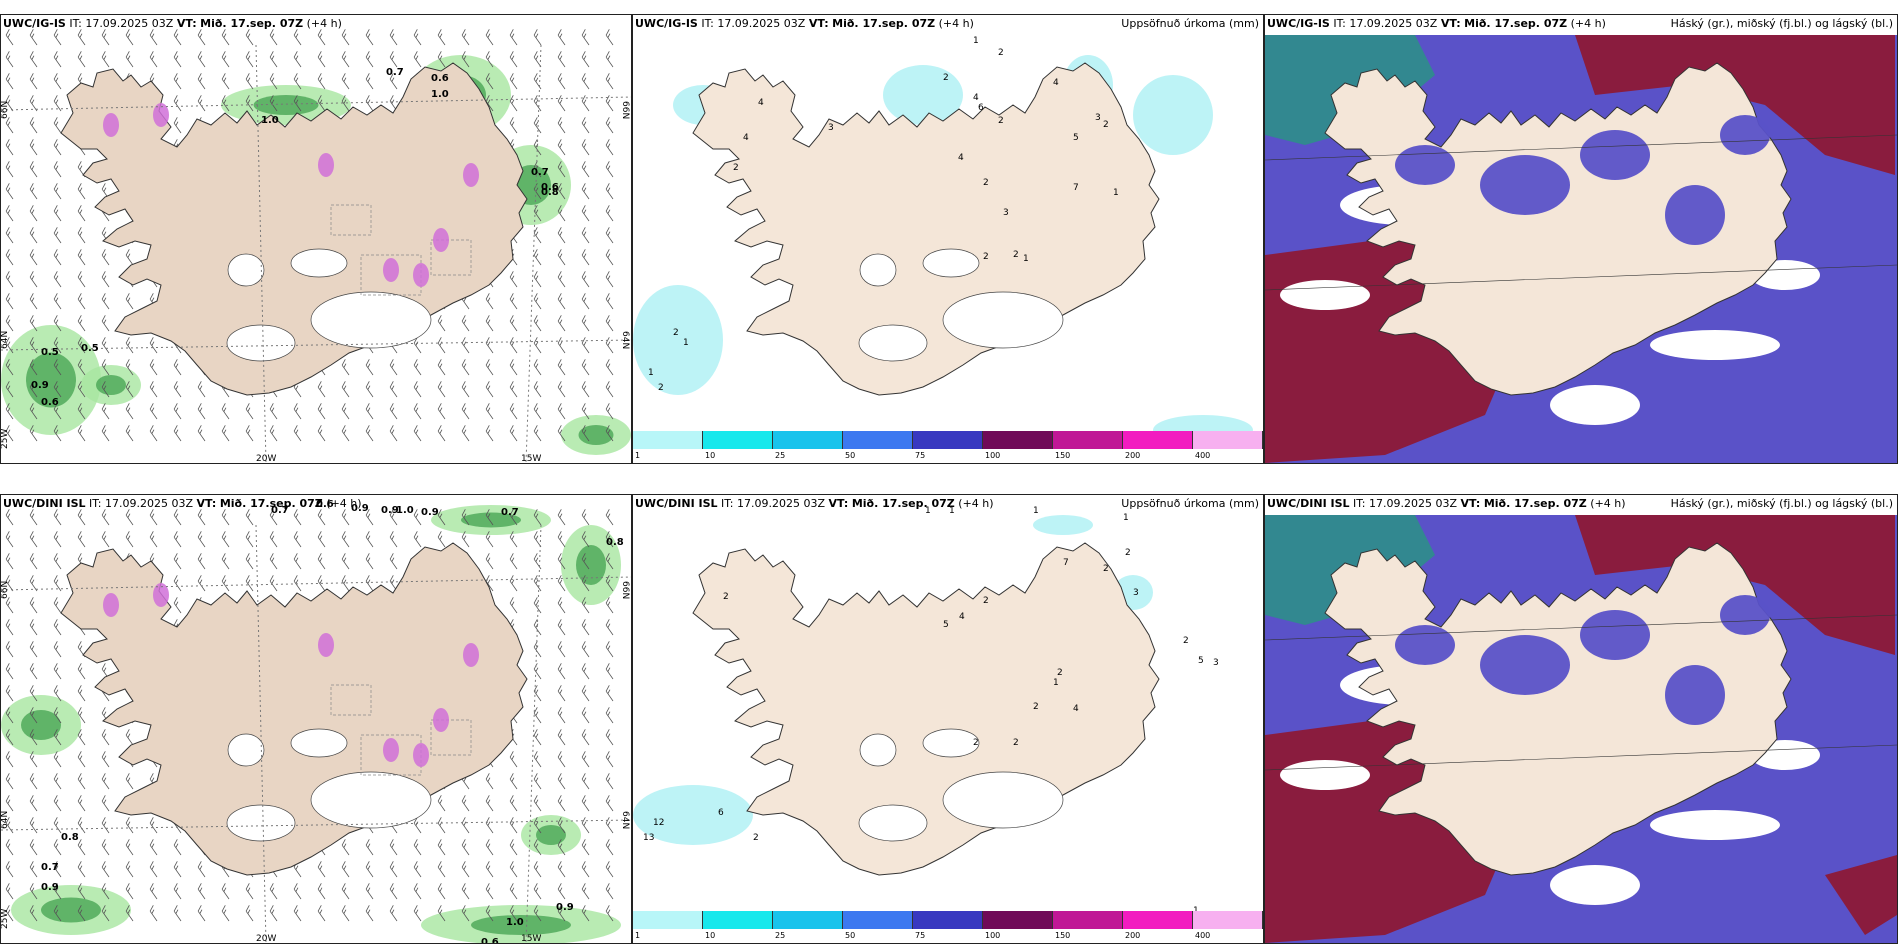  What do you see at coordinates (395, 72) in the screenshot?
I see `wind-value-label: 0.7` at bounding box center [395, 72].